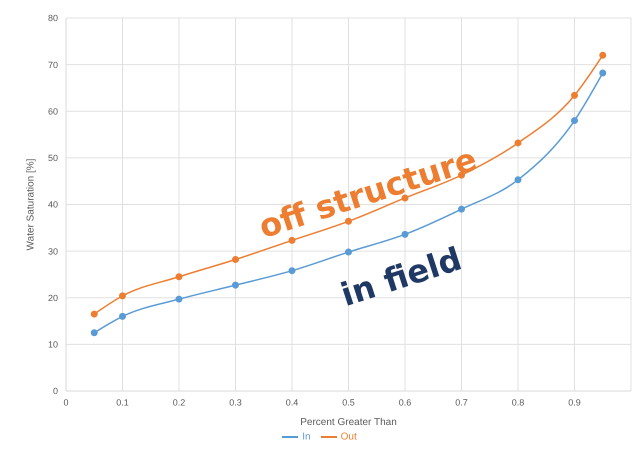  What do you see at coordinates (53, 158) in the screenshot?
I see `y-tick-label: 50` at bounding box center [53, 158].